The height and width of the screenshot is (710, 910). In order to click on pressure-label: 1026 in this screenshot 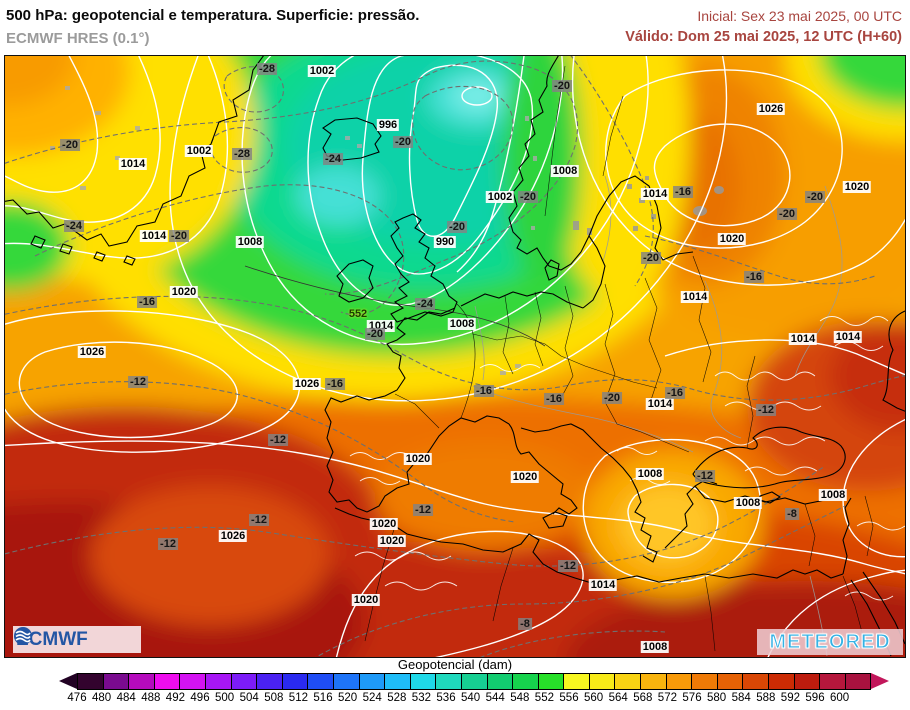, I will do `click(92, 352)`.